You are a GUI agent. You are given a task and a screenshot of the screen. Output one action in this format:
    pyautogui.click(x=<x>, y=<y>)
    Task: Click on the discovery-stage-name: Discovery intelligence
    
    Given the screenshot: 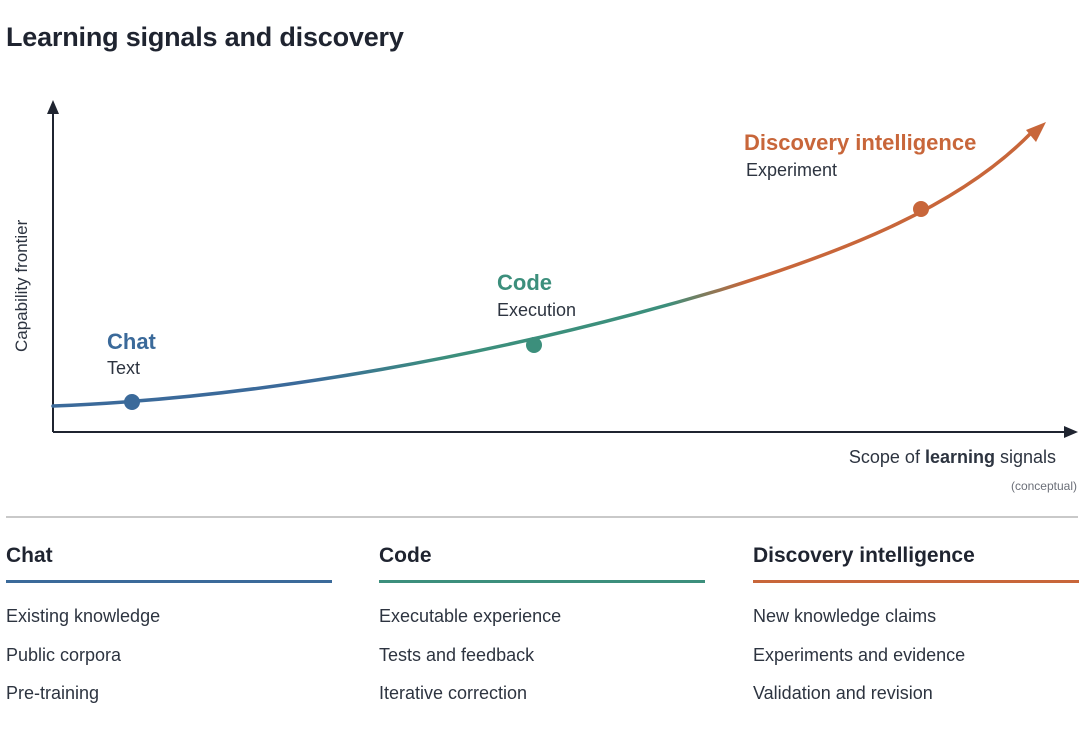 What is the action you would take?
    pyautogui.click(x=860, y=142)
    